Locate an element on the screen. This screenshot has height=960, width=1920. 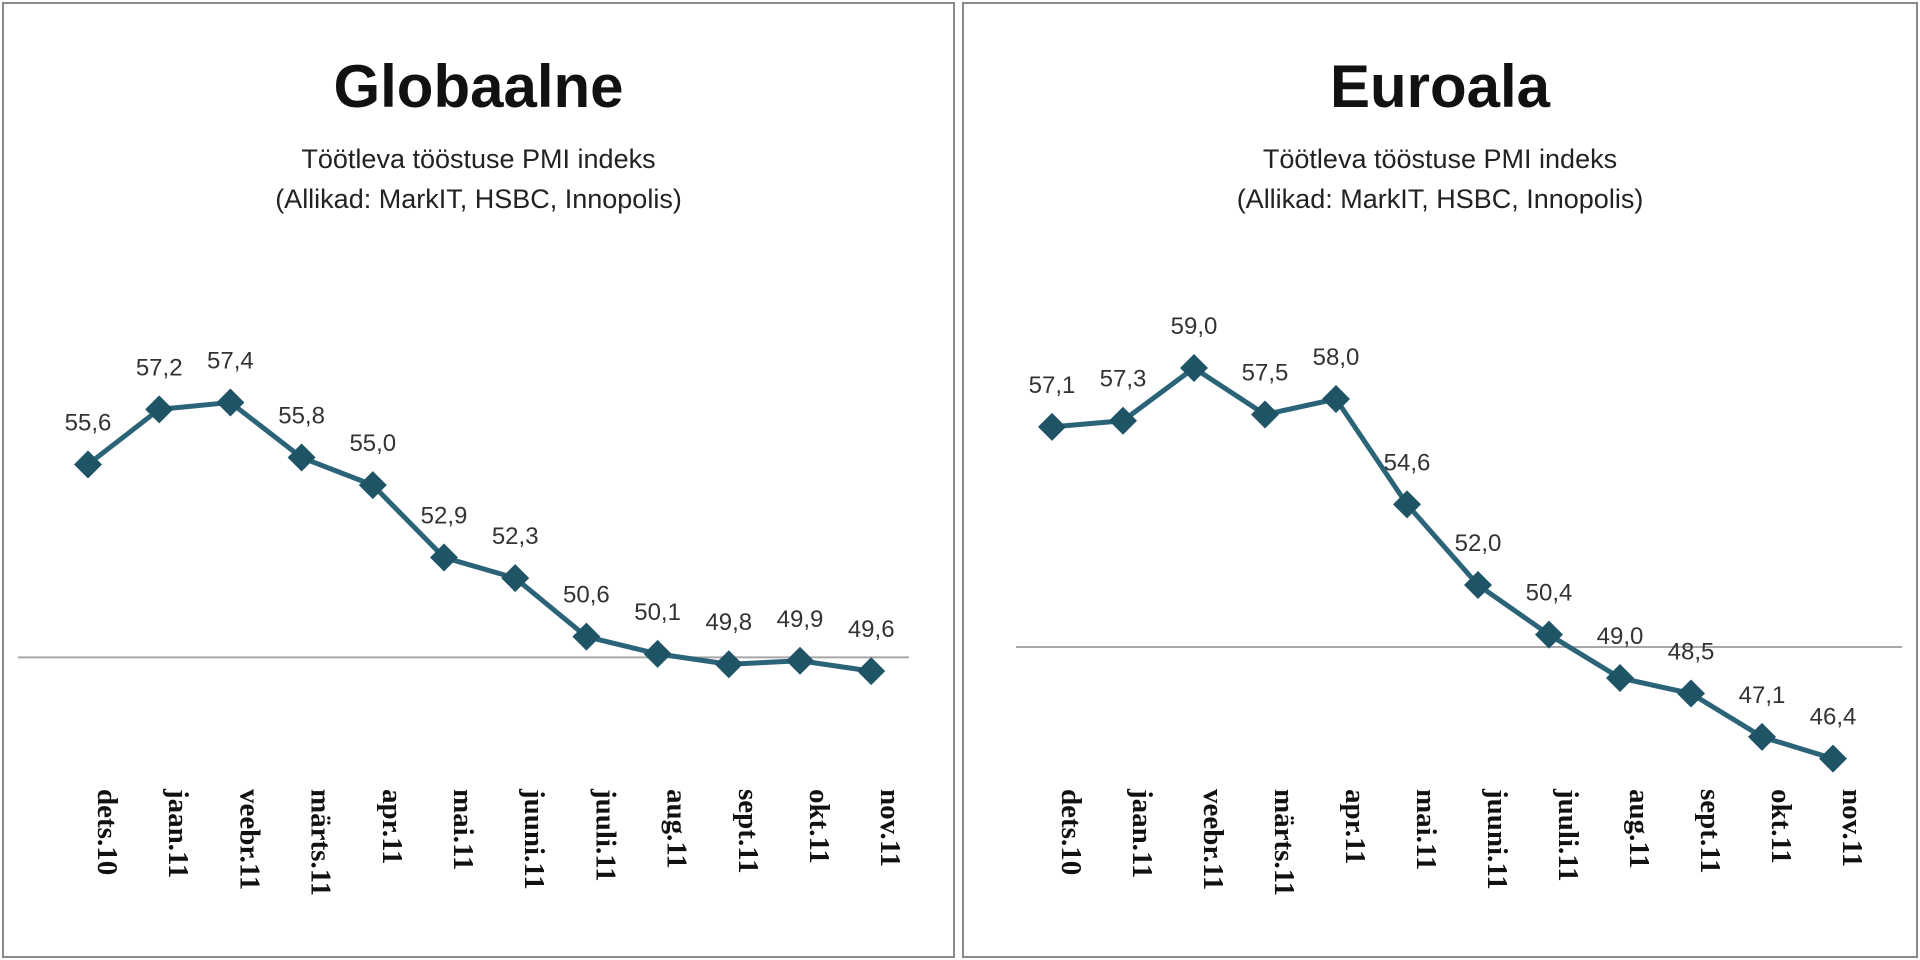
data-label: 50,6 is located at coordinates (586, 595).